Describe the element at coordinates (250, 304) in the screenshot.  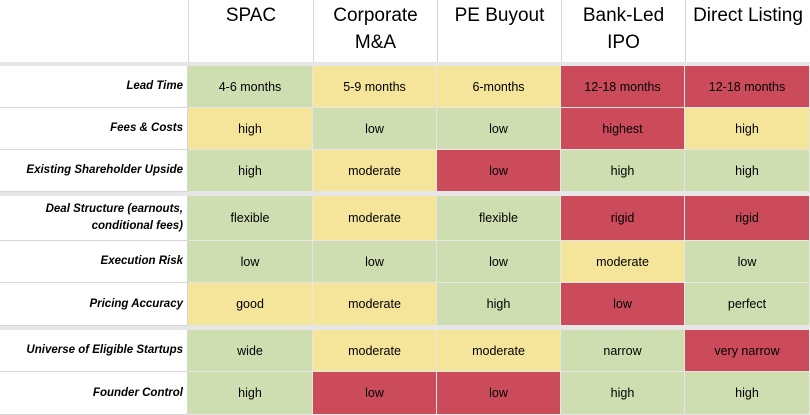
I see `rating-cell: good` at that location.